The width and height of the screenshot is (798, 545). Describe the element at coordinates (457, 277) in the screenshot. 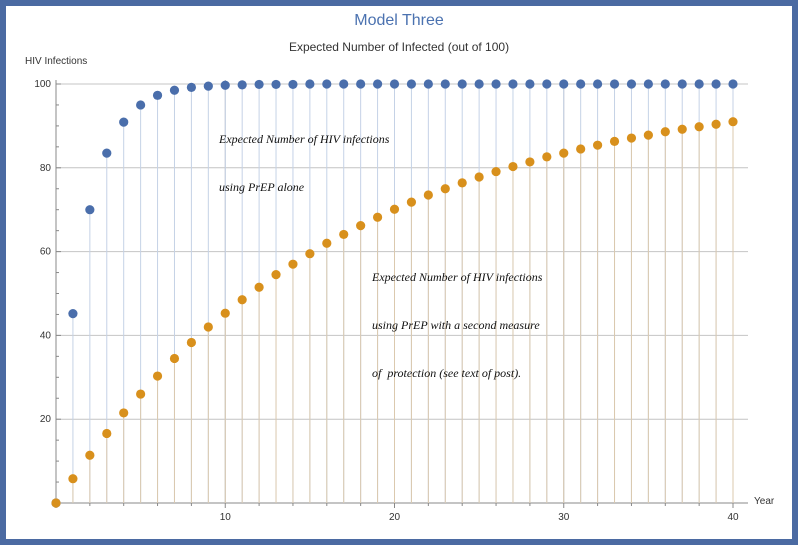

I see `annotation-line: Expected Number of HIV infections` at that location.